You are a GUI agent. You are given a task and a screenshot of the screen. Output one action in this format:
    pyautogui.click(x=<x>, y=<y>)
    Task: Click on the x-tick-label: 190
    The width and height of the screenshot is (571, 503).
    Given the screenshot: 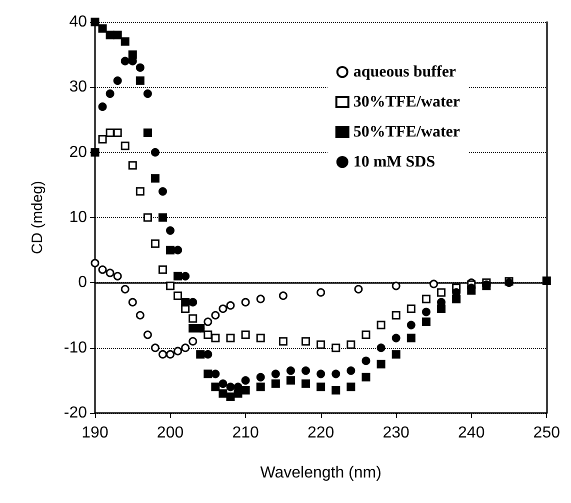 What is the action you would take?
    pyautogui.click(x=95, y=433)
    